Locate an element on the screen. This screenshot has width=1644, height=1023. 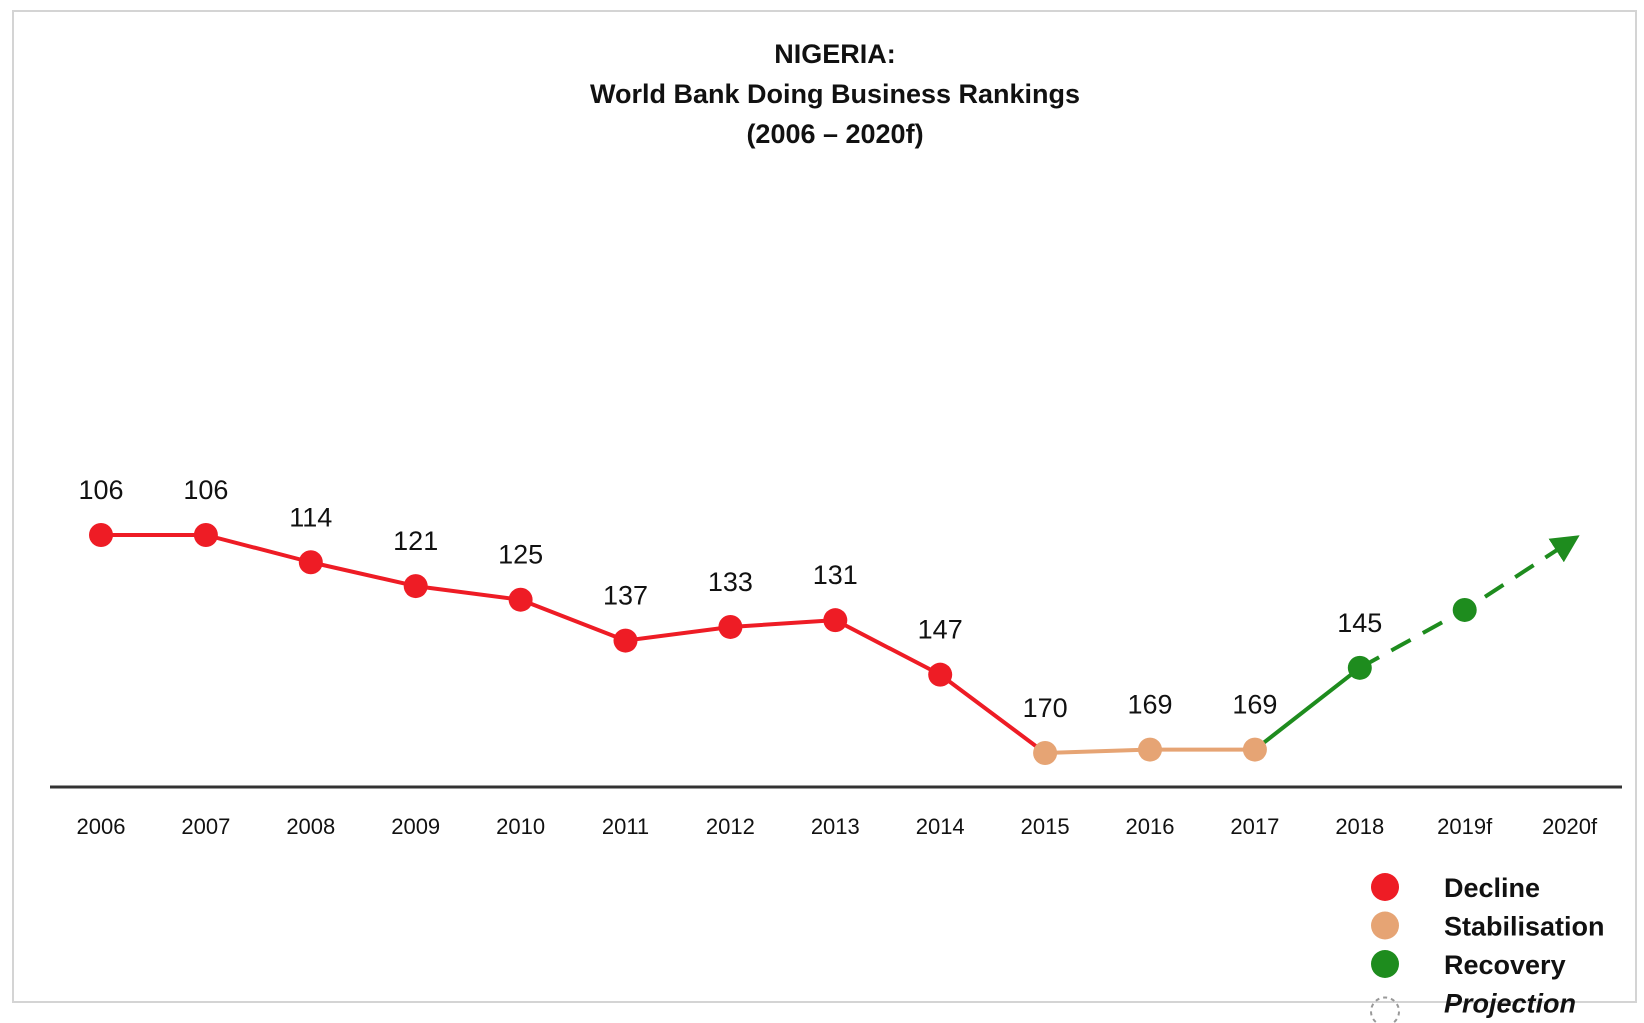
chart-title-line-3: (2006 – 2020f) is located at coordinates (835, 134).